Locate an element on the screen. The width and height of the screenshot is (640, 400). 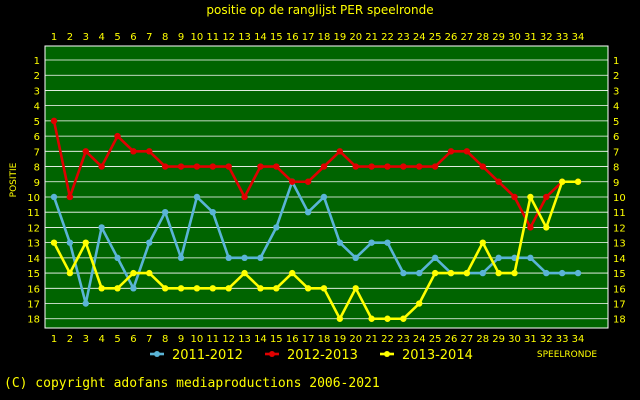
y-tick-label-right: 5 is located at coordinates (616, 122).